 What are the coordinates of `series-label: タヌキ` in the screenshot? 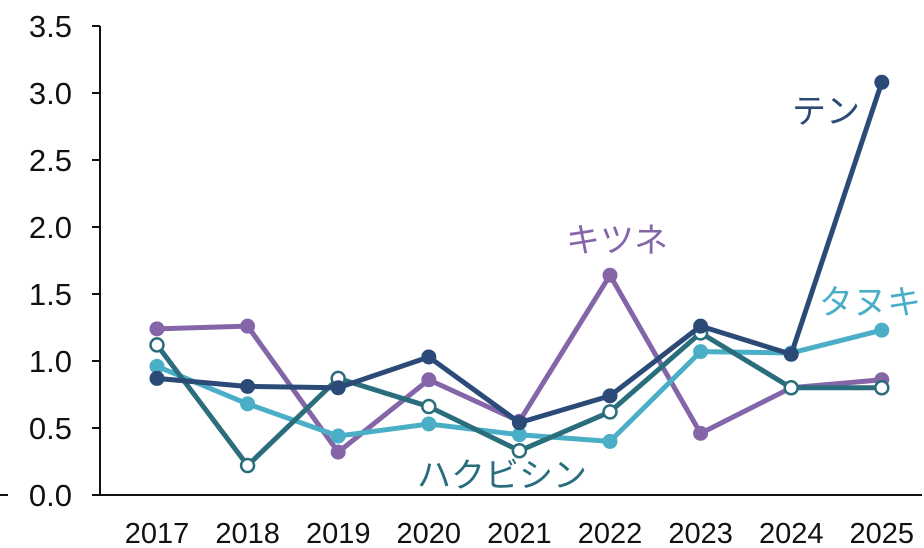 It's located at (870, 303).